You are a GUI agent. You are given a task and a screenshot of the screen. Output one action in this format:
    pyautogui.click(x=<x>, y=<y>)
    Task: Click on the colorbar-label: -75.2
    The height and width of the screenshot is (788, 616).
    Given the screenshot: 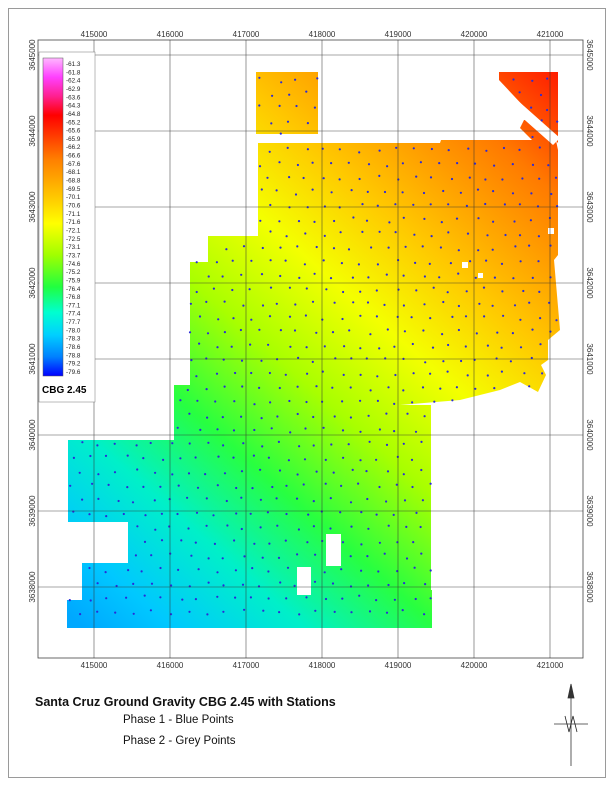 What is the action you would take?
    pyautogui.click(x=73, y=272)
    